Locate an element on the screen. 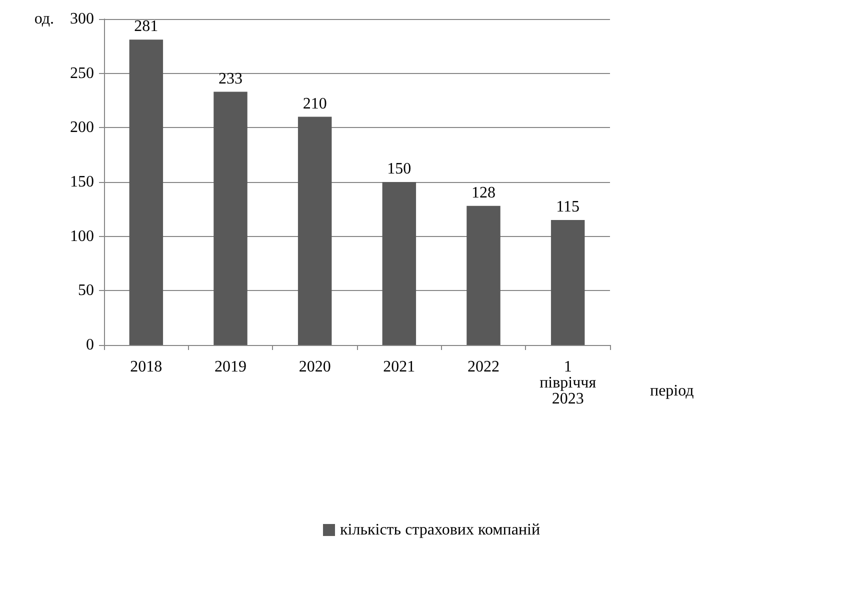  x-tick-label: 2019 is located at coordinates (230, 367).